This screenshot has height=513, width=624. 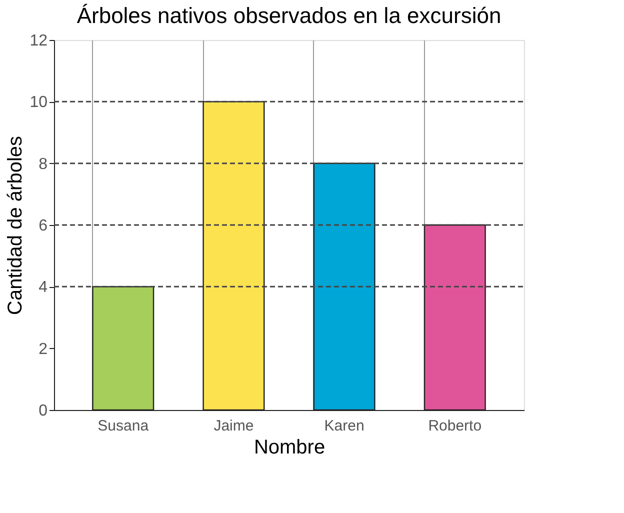 I want to click on x-tick-label: Susana, so click(x=124, y=426).